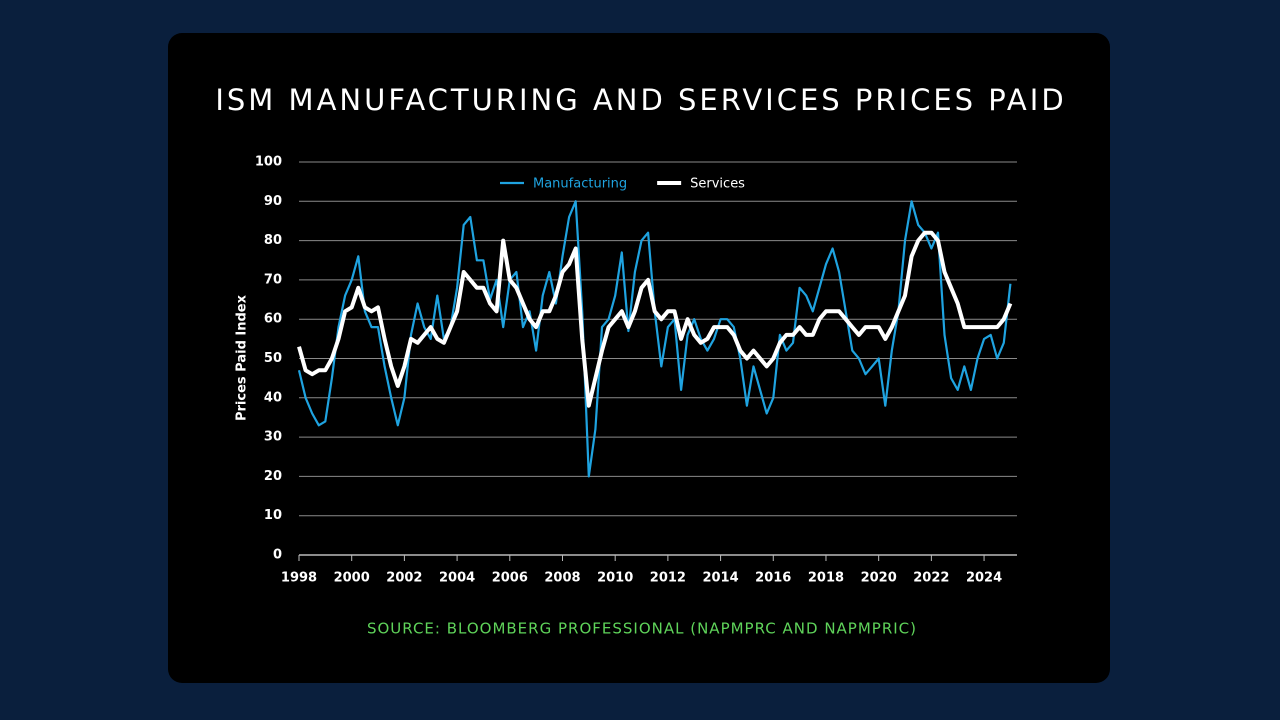 Image resolution: width=1280 pixels, height=720 pixels. Describe the element at coordinates (404, 578) in the screenshot. I see `x-tick-label: 2002` at that location.